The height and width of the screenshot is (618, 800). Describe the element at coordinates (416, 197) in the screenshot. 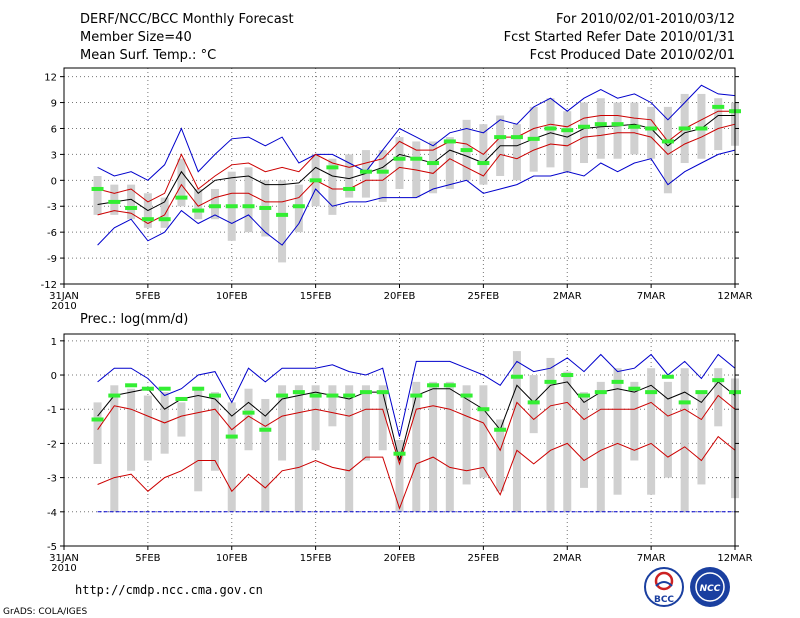

I see `series-line-min` at that location.